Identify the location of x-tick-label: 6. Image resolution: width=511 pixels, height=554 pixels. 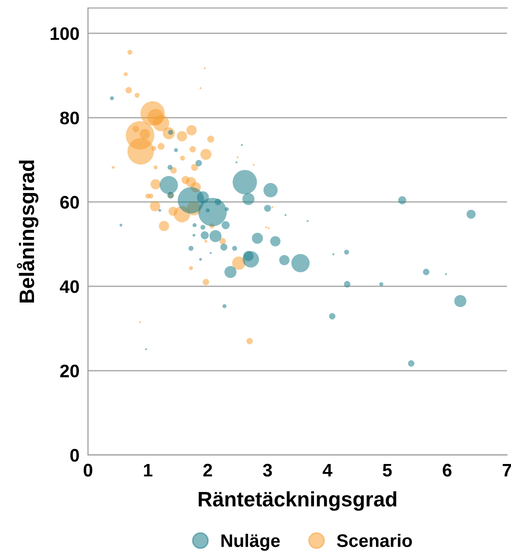
(447, 470).